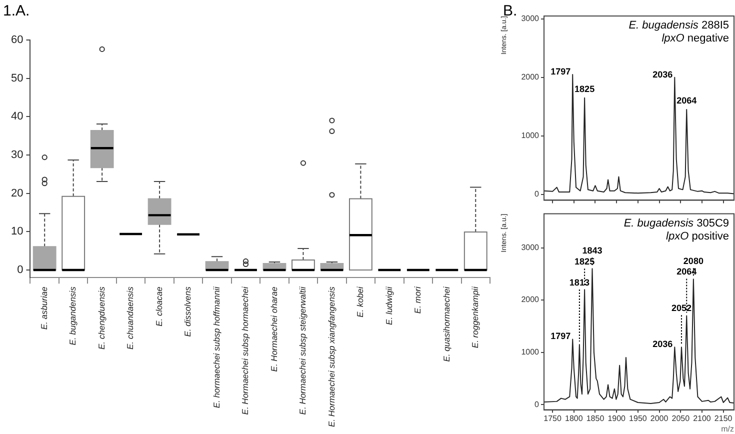  Describe the element at coordinates (389, 305) in the screenshot. I see `x-tick-label: E. ludwigii` at that location.